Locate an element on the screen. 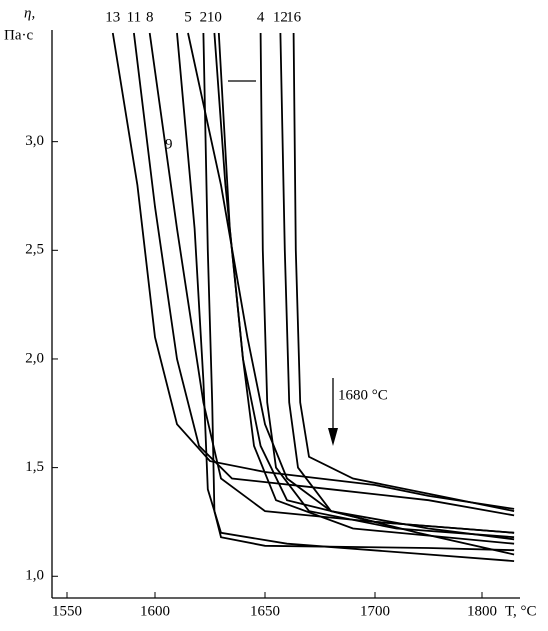  annotation: 1680 °C is located at coordinates (363, 395).